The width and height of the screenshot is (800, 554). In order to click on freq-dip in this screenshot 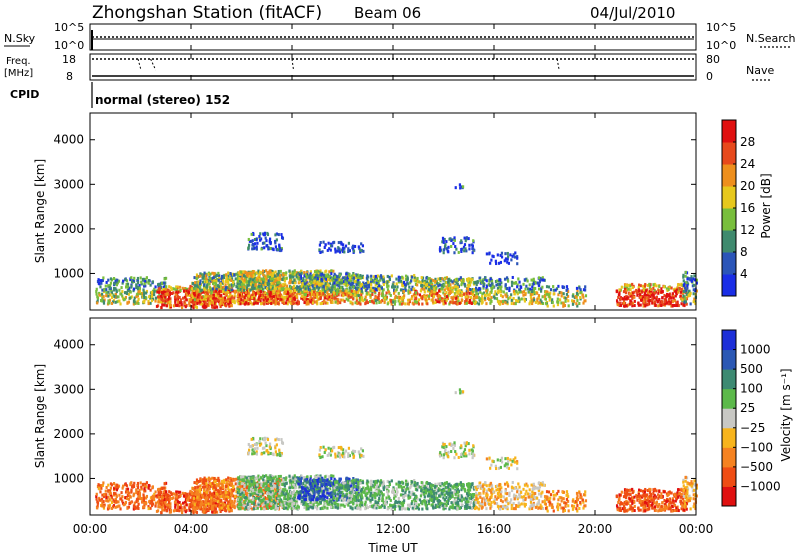, I will do `click(153, 64)`.